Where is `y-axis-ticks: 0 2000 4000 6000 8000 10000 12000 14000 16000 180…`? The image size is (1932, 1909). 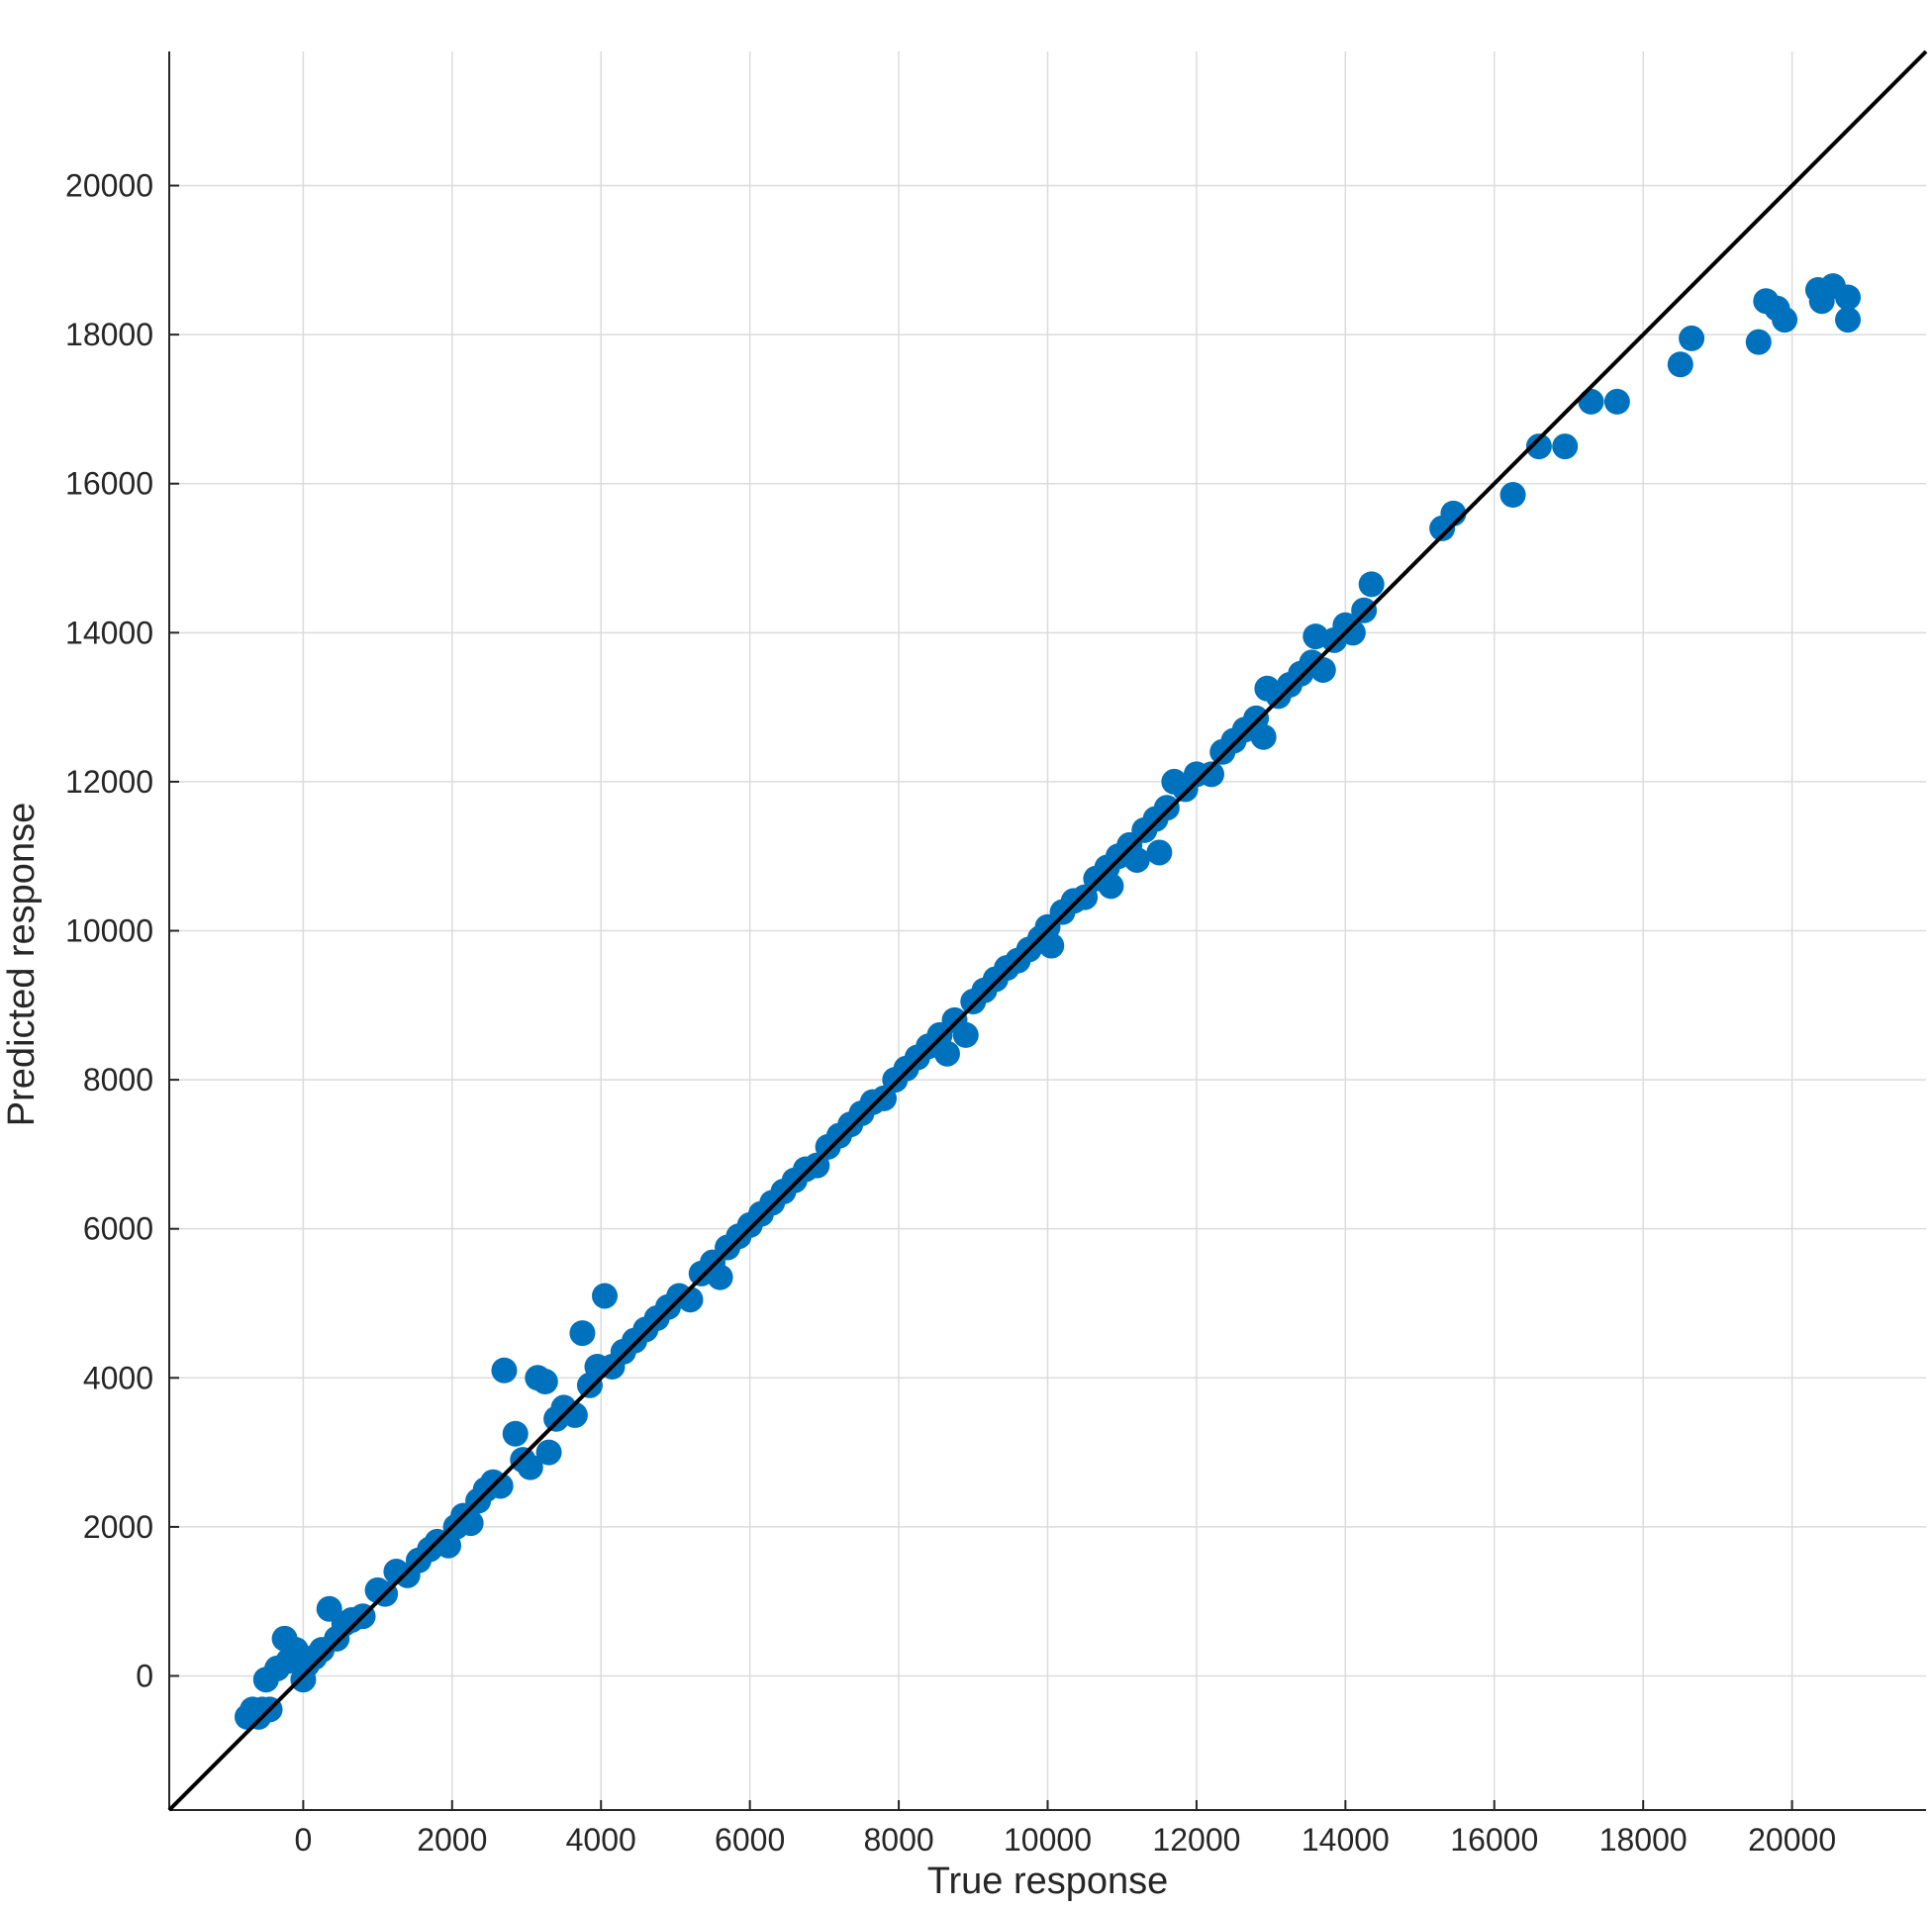
y-axis-ticks: 0 2000 4000 6000 8000 10000 12000 14000 16000 180… is located at coordinates (122, 930).